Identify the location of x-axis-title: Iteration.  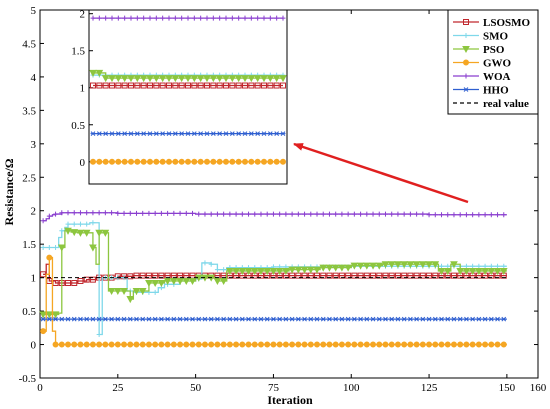
(290, 400).